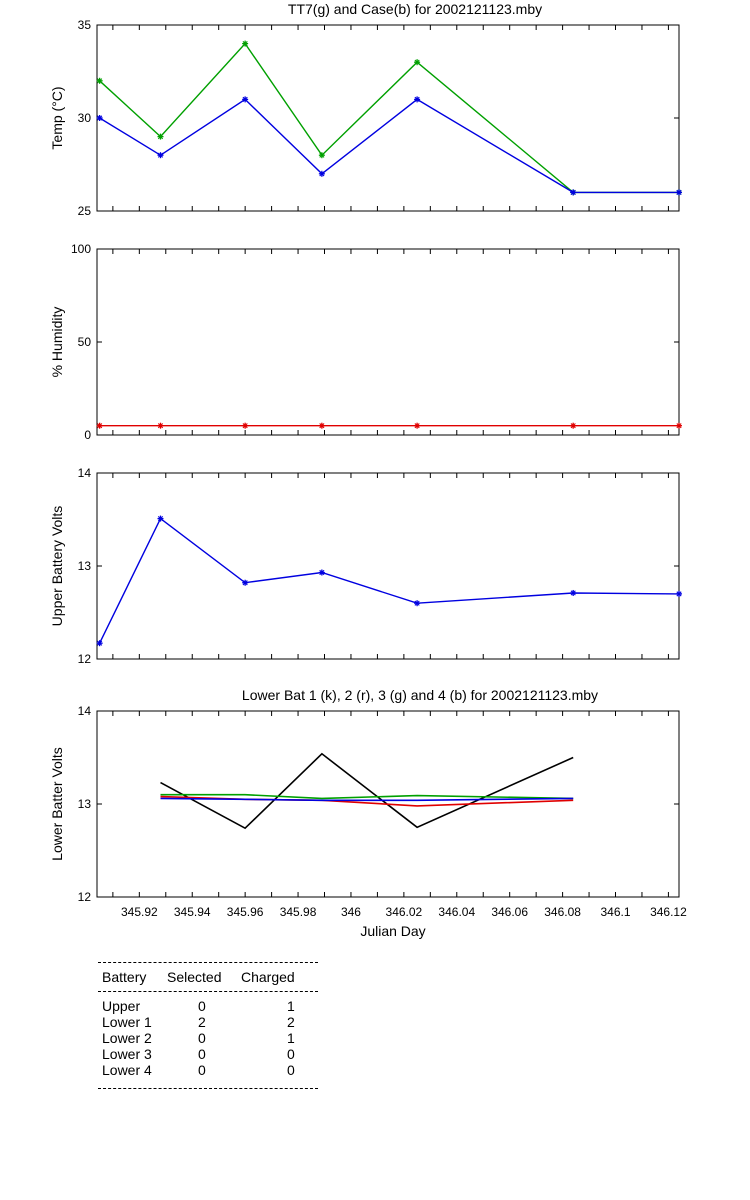 This screenshot has width=750, height=1200. Describe the element at coordinates (57, 342) in the screenshot. I see `y-axis-label: % Humidity` at that location.